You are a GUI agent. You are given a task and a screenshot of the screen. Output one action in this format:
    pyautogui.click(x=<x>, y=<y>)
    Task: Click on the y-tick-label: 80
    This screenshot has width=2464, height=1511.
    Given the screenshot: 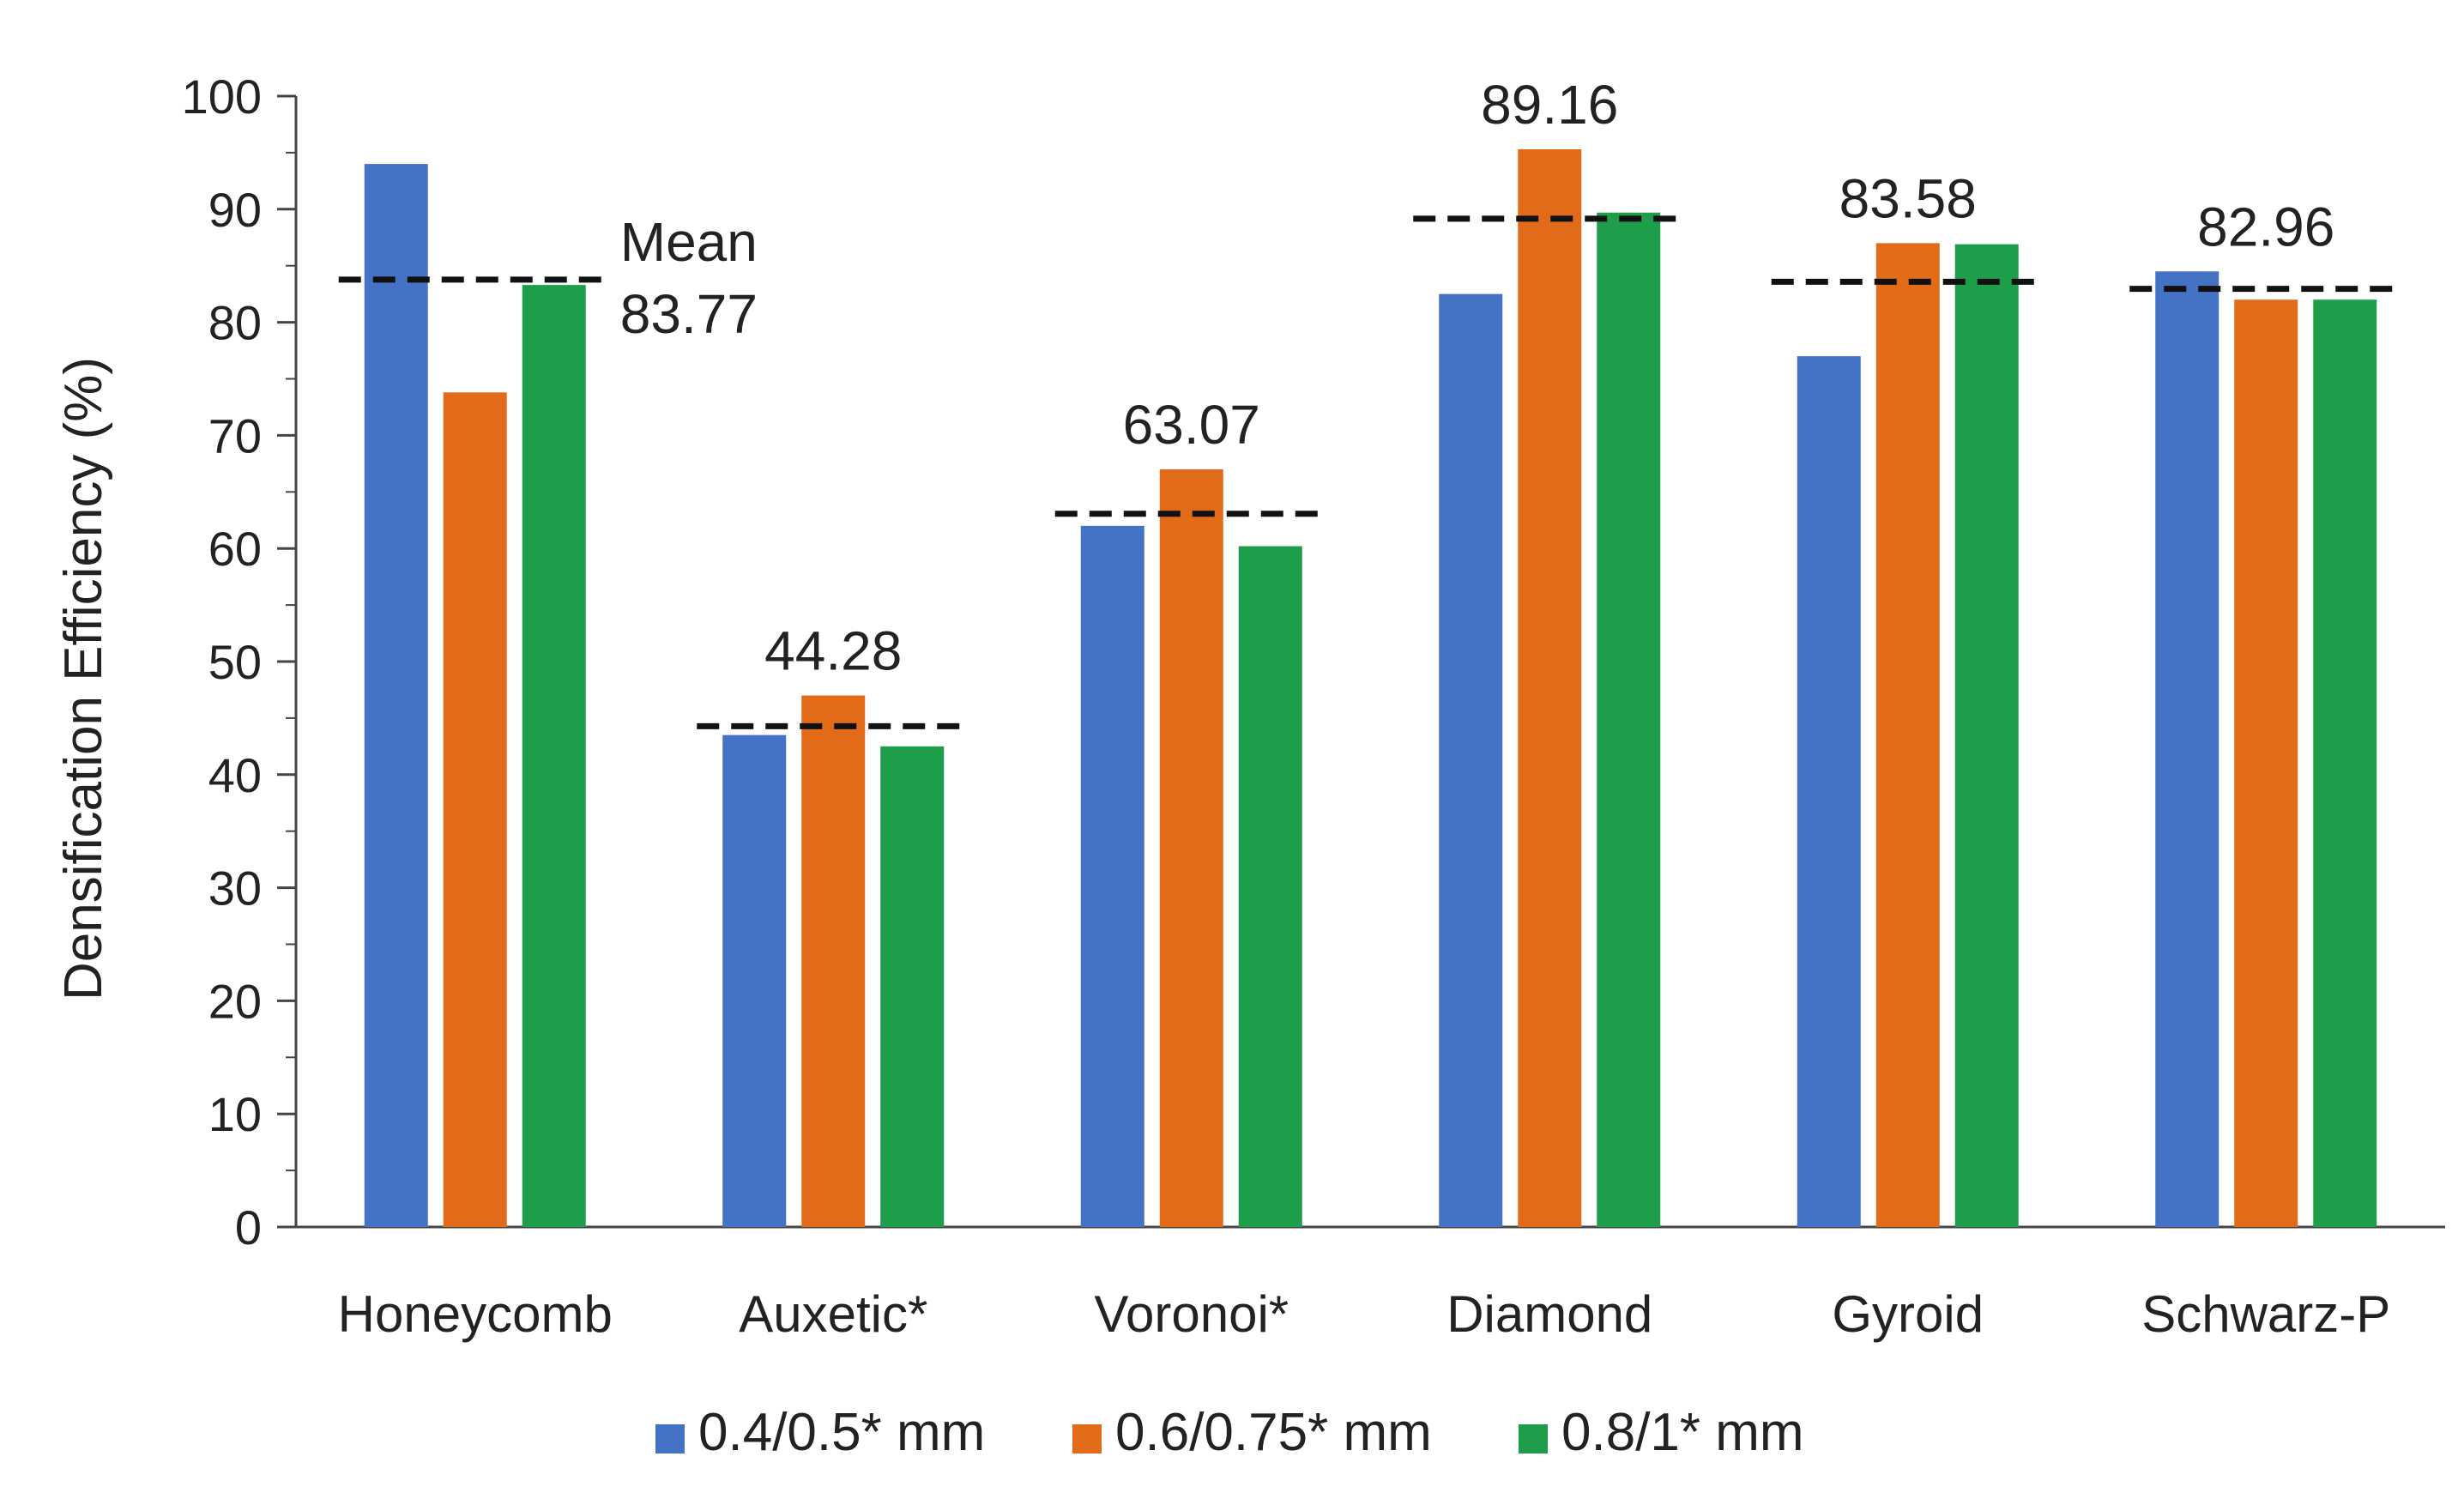 What is the action you would take?
    pyautogui.click(x=235, y=323)
    